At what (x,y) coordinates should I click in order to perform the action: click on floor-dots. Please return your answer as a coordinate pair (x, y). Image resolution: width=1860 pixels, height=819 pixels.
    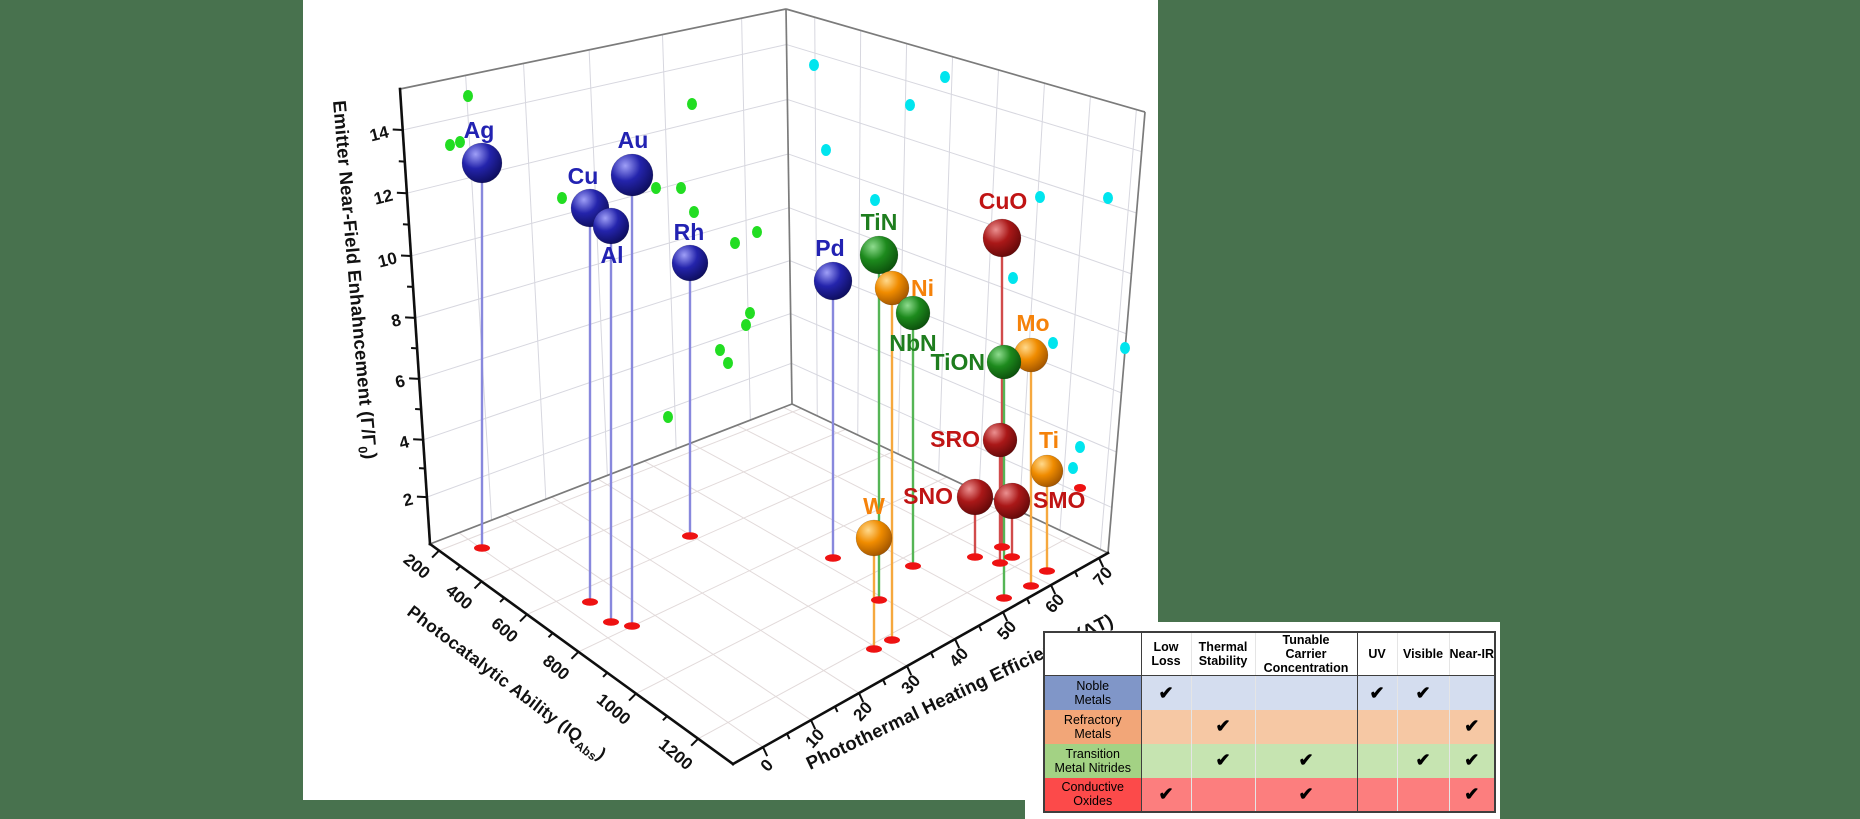
    Looking at the image, I should click on (764, 592).